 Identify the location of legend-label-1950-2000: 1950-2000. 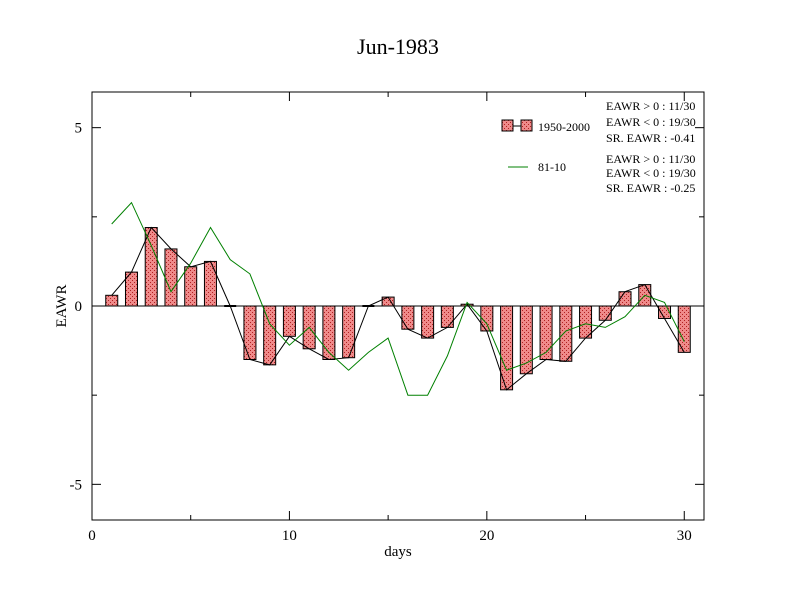
(564, 127).